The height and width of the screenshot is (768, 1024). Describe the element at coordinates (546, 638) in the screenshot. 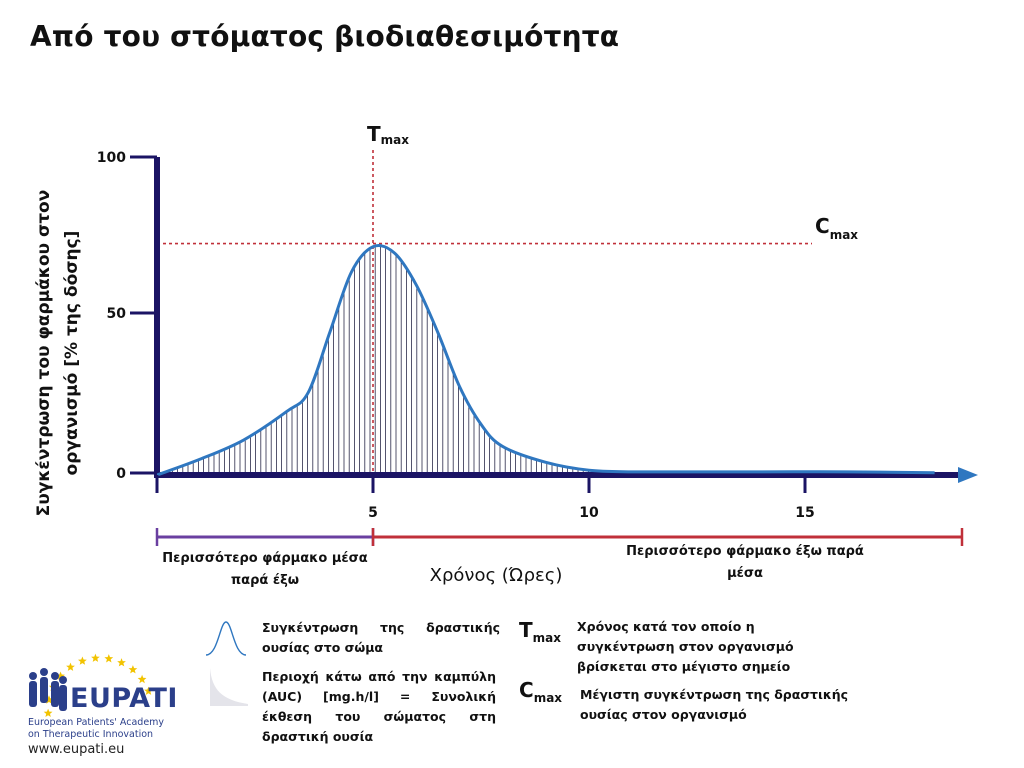

I see `tmax-symbol-sub: max` at that location.